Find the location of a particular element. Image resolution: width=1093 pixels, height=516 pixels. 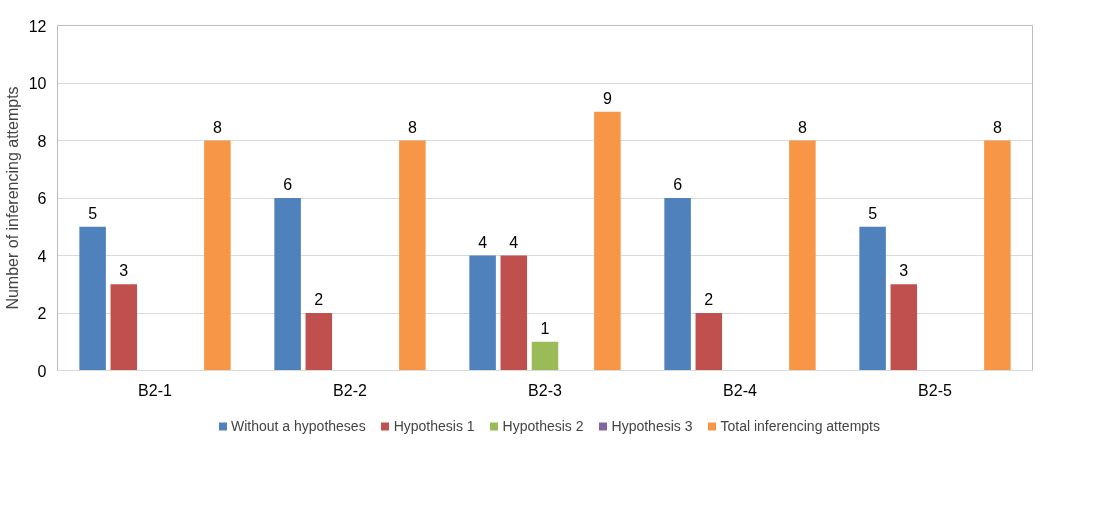

y-tick-label: 0 is located at coordinates (42, 371).